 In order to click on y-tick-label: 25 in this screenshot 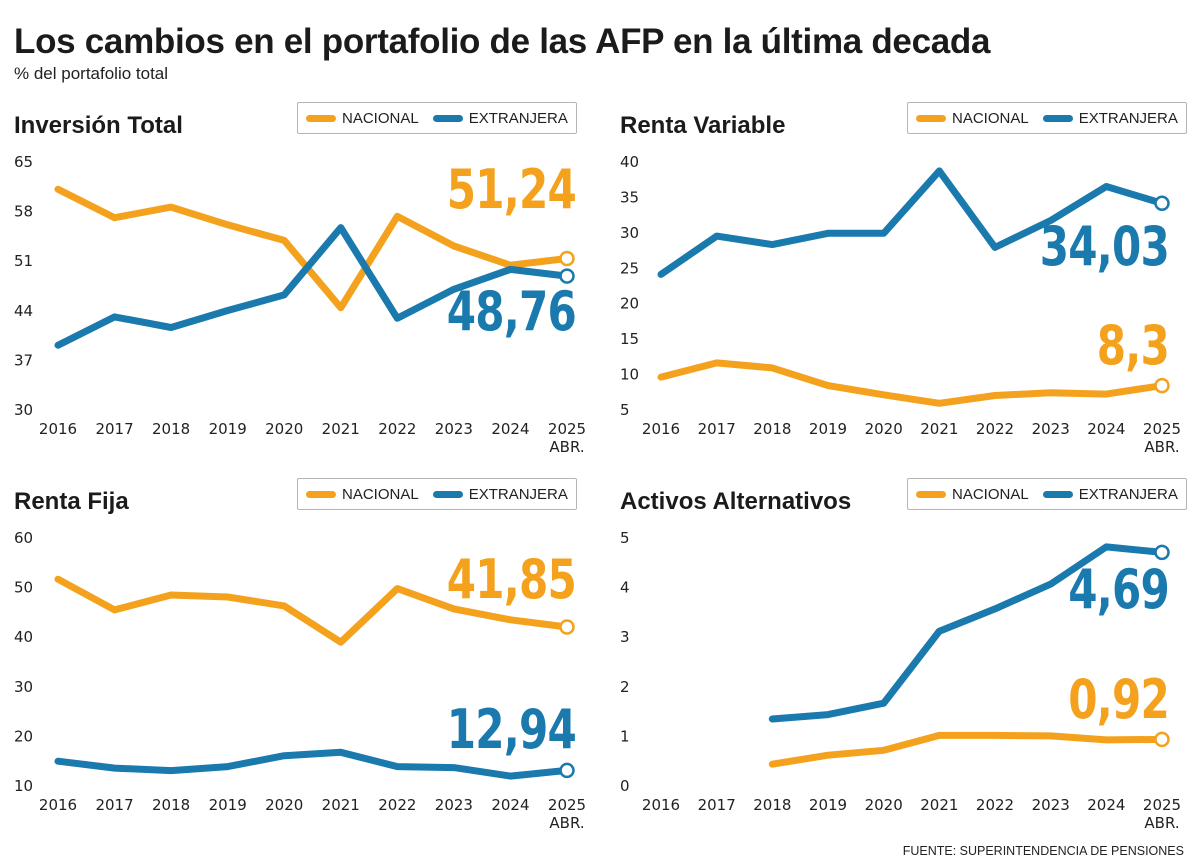, I will do `click(629, 268)`.